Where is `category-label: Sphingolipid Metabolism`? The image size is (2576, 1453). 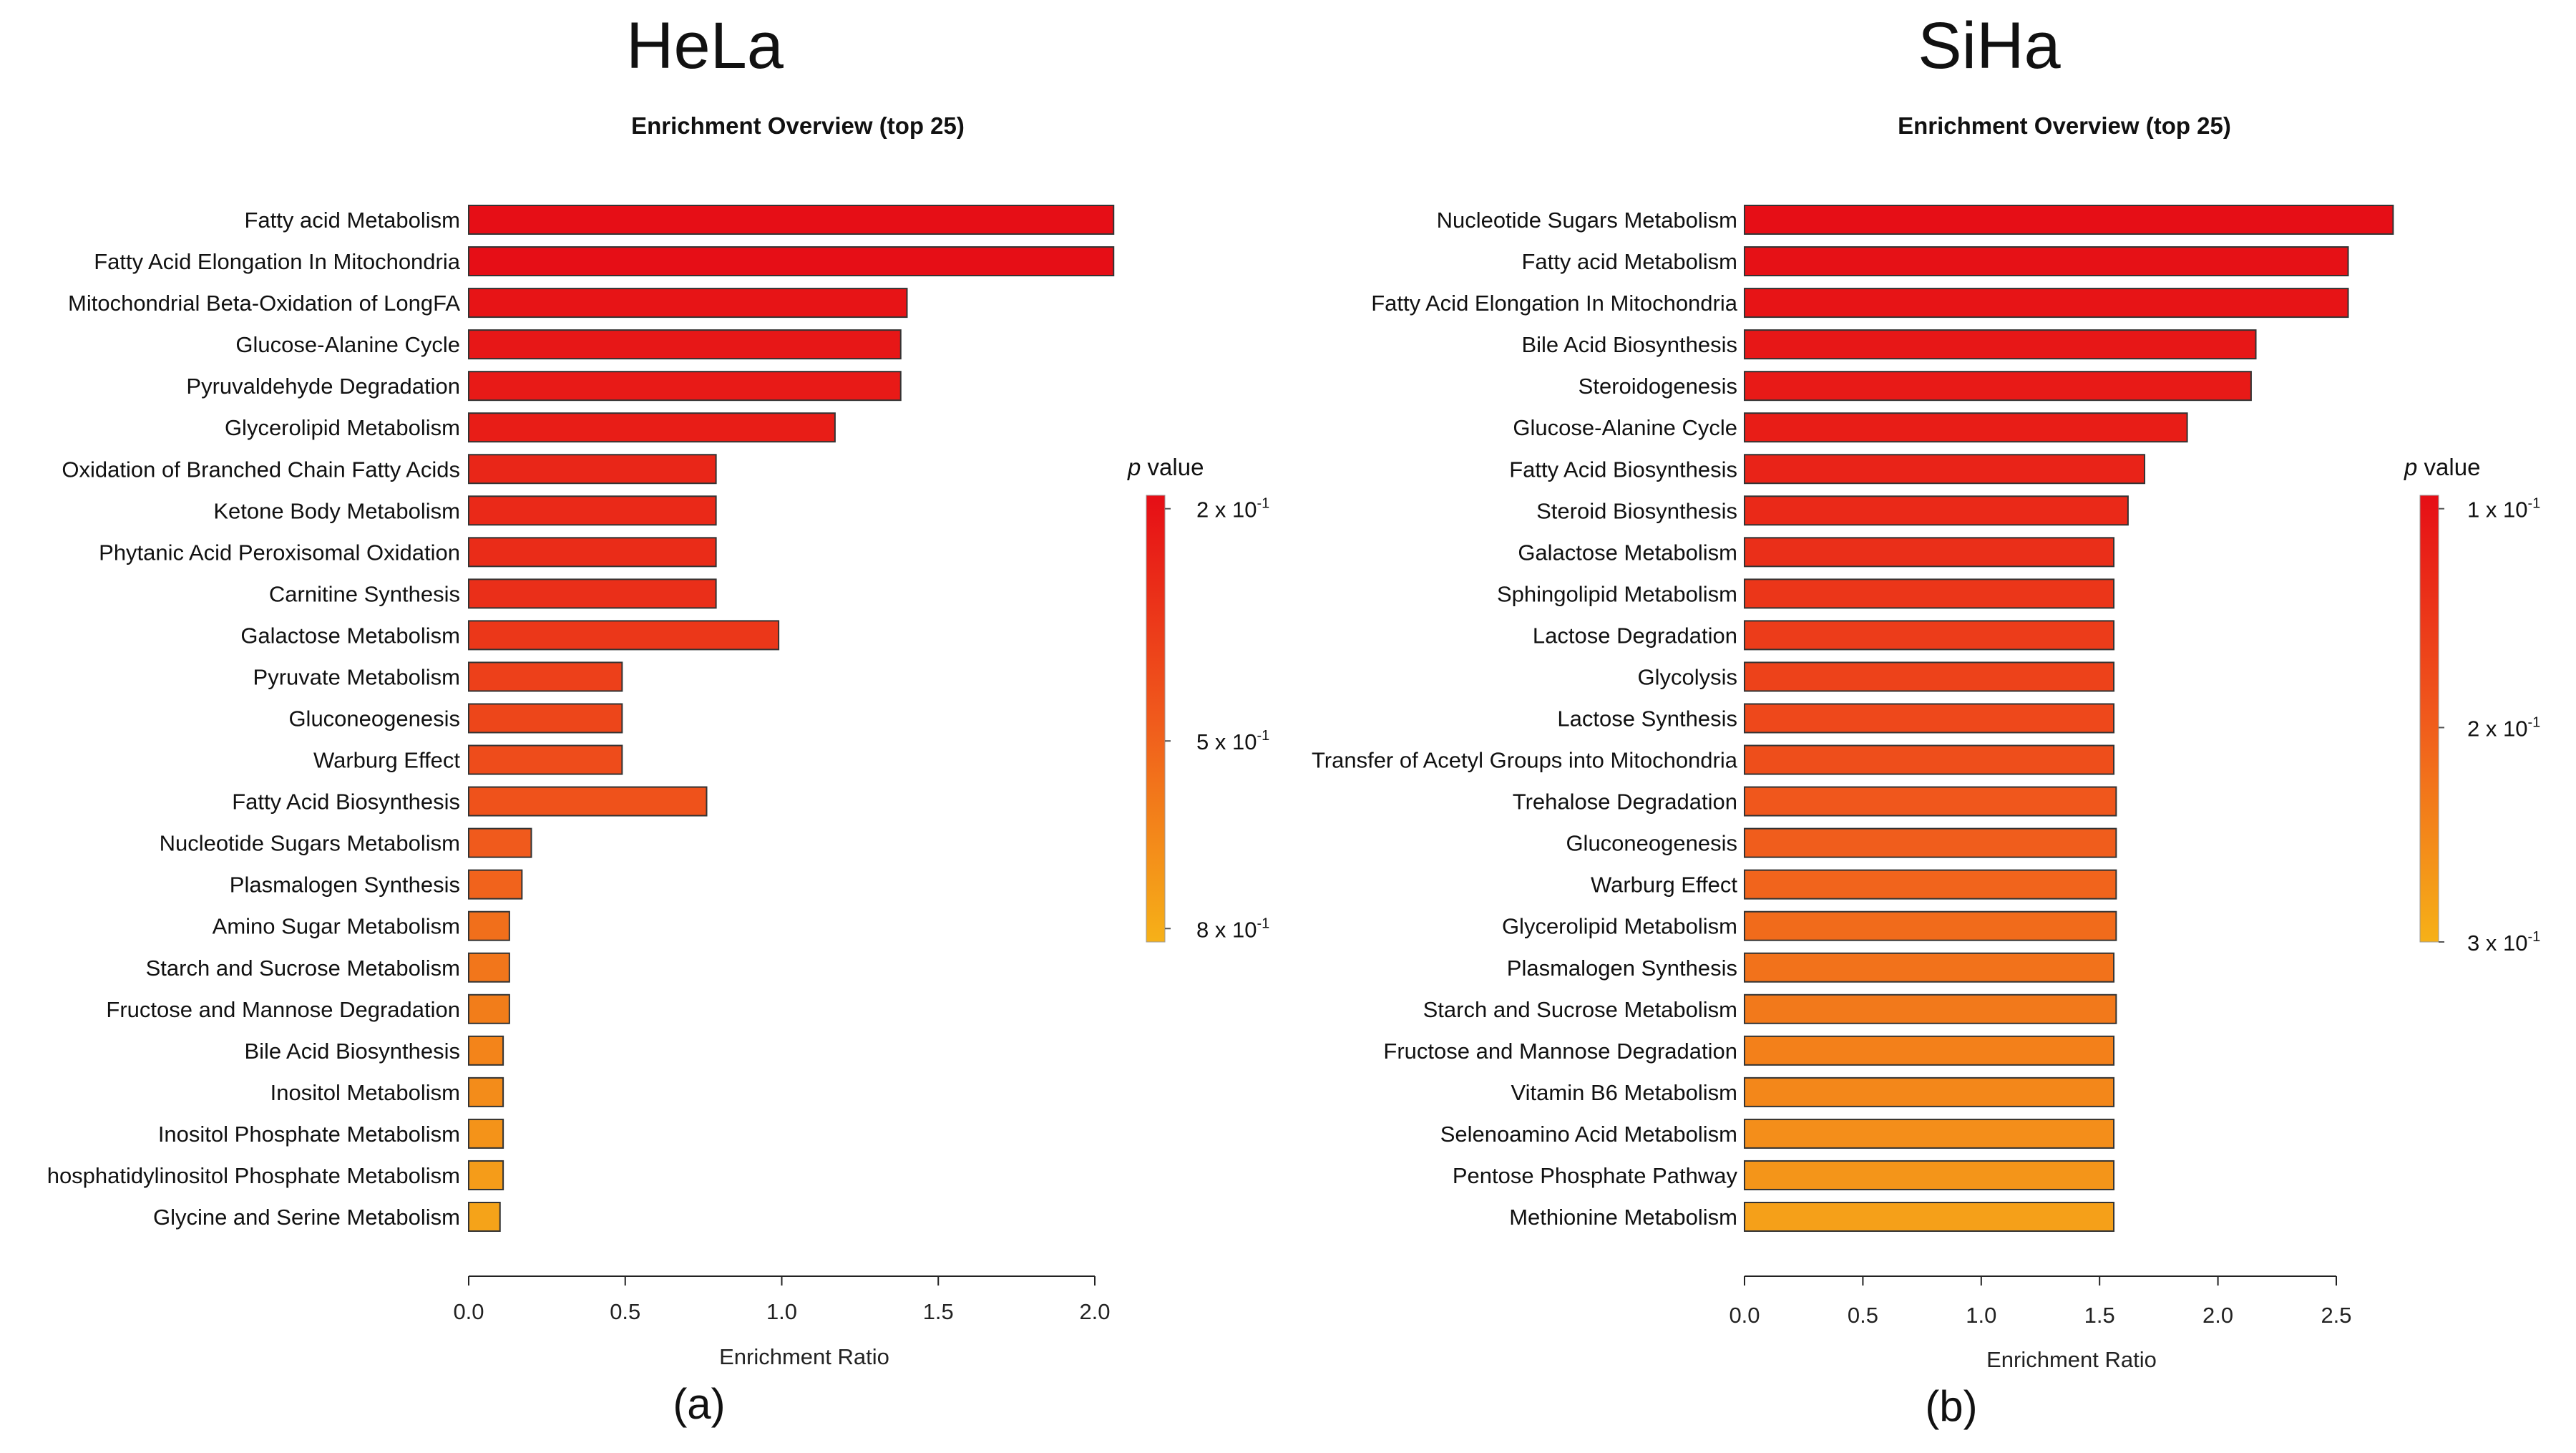
category-label: Sphingolipid Metabolism is located at coordinates (1617, 593).